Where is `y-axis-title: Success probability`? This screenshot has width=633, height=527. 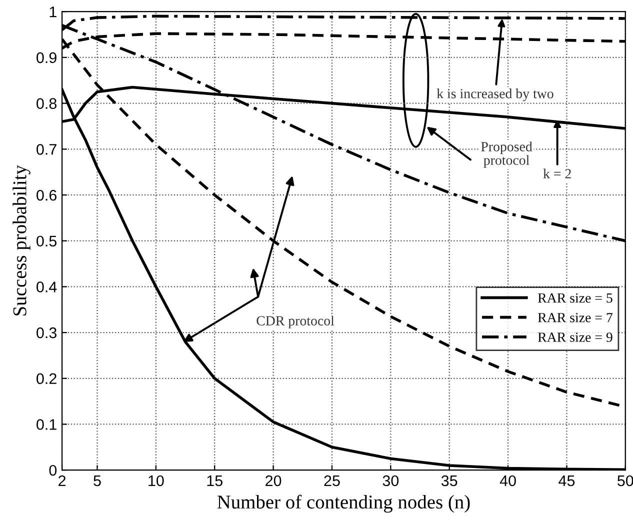
y-axis-title: Success probability is located at coordinates (21, 240).